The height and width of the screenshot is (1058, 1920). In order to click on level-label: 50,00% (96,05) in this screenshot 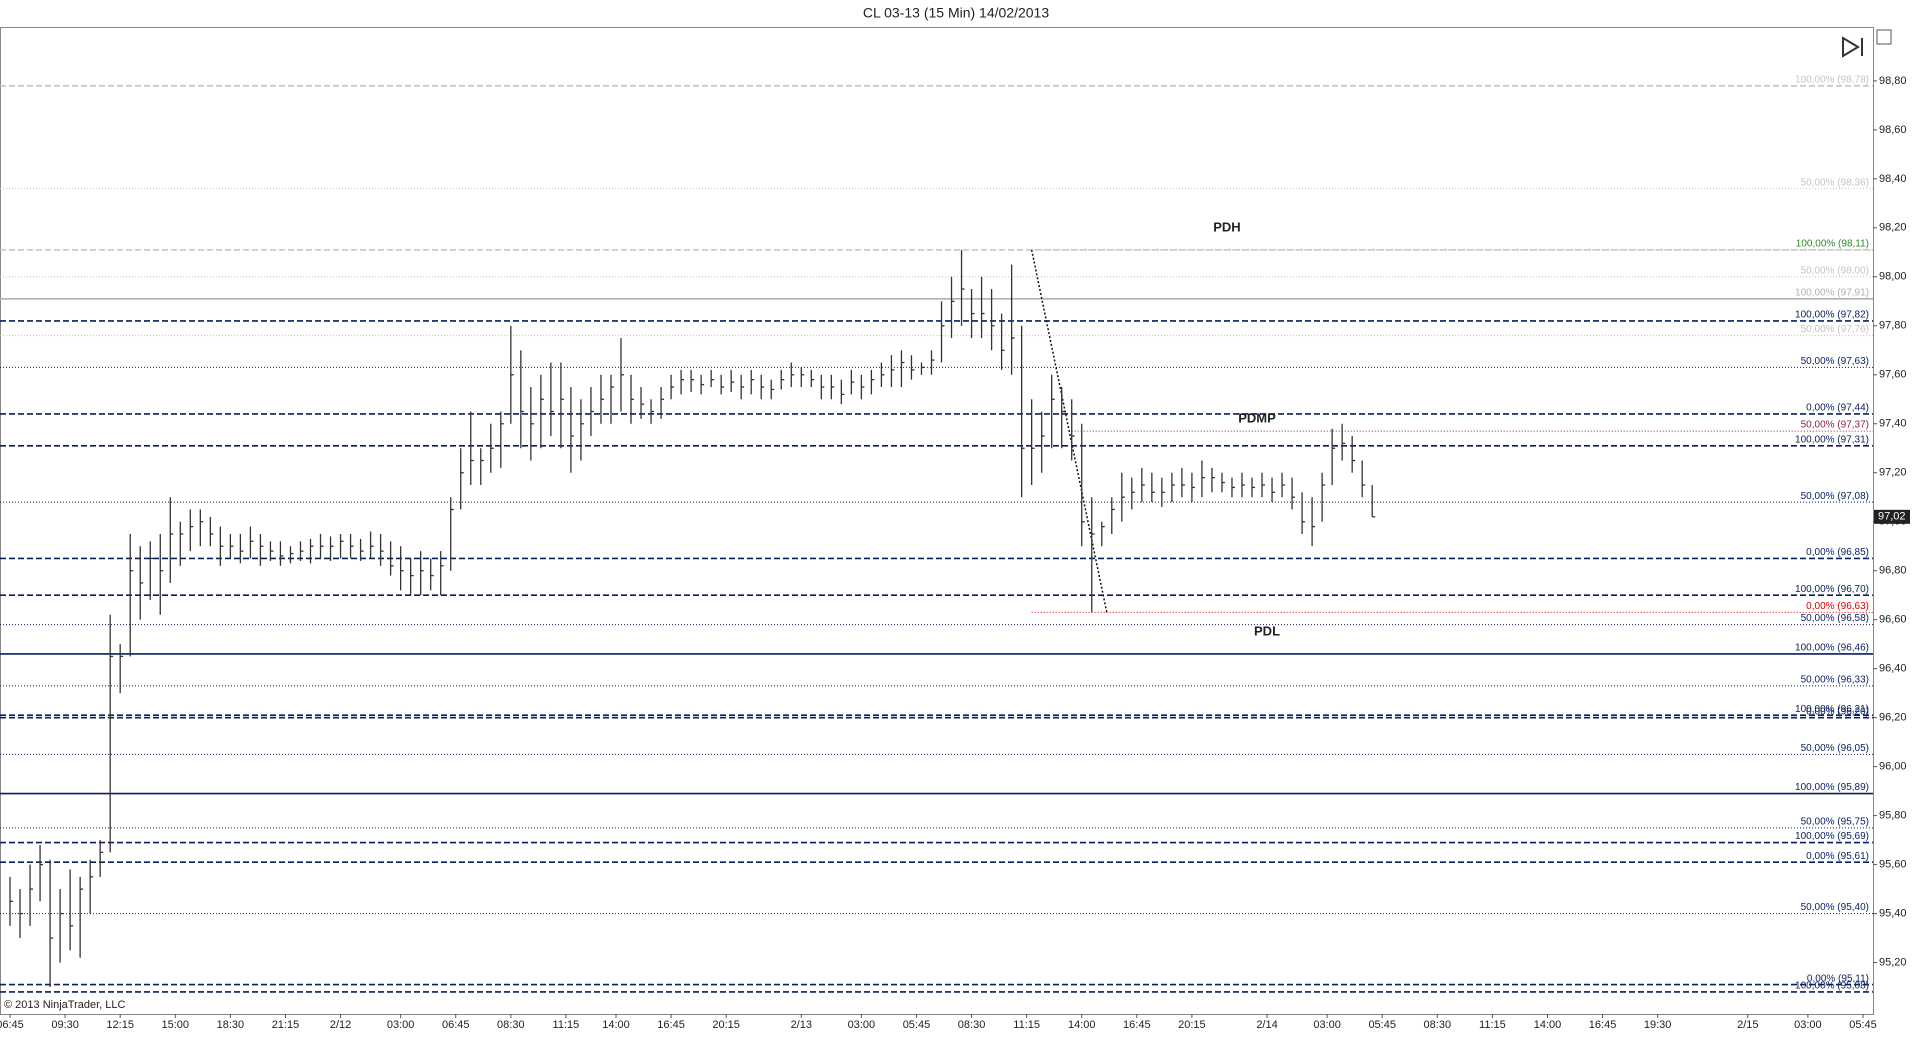, I will do `click(1835, 748)`.